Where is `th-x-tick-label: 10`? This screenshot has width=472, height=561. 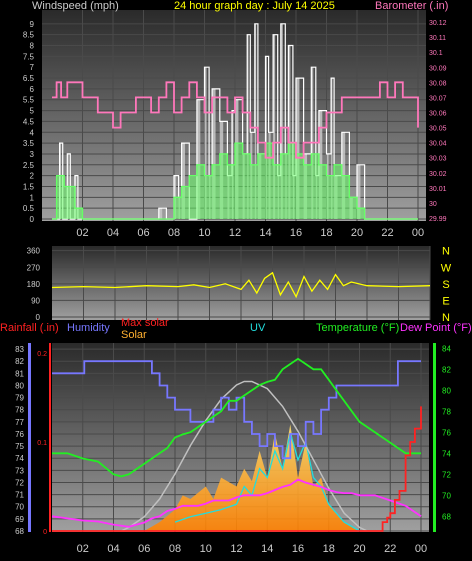 th-x-tick-label: 10 is located at coordinates (206, 549).